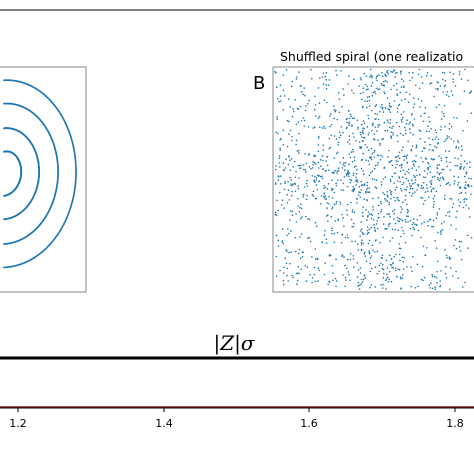 Image resolution: width=474 pixels, height=474 pixels. What do you see at coordinates (40, 174) in the screenshot?
I see `spiral-points` at bounding box center [40, 174].